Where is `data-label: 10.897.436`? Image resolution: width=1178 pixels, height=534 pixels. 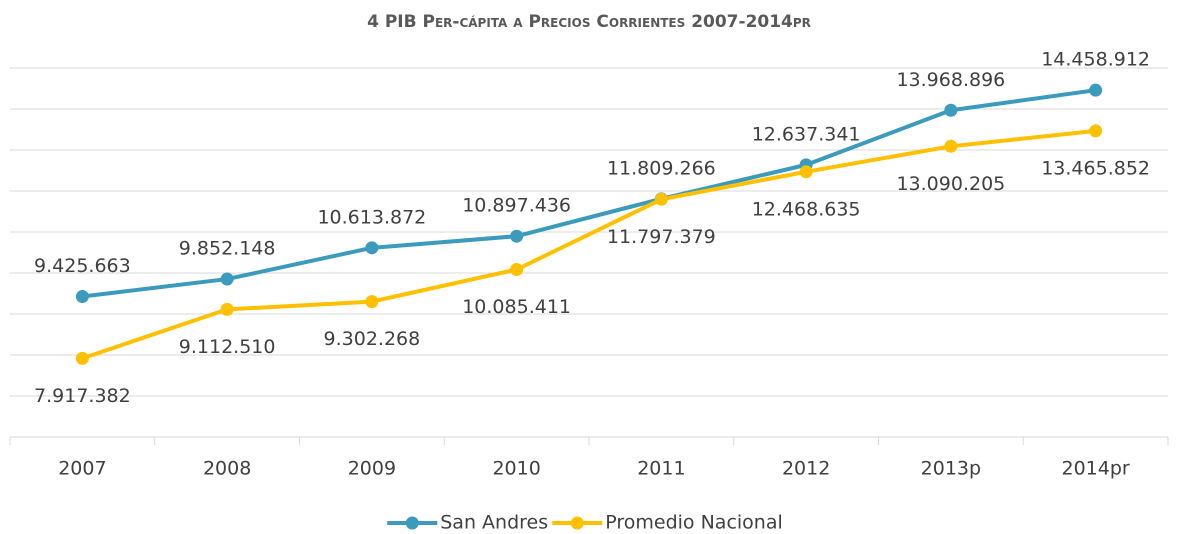
data-label: 10.897.436 is located at coordinates (516, 206).